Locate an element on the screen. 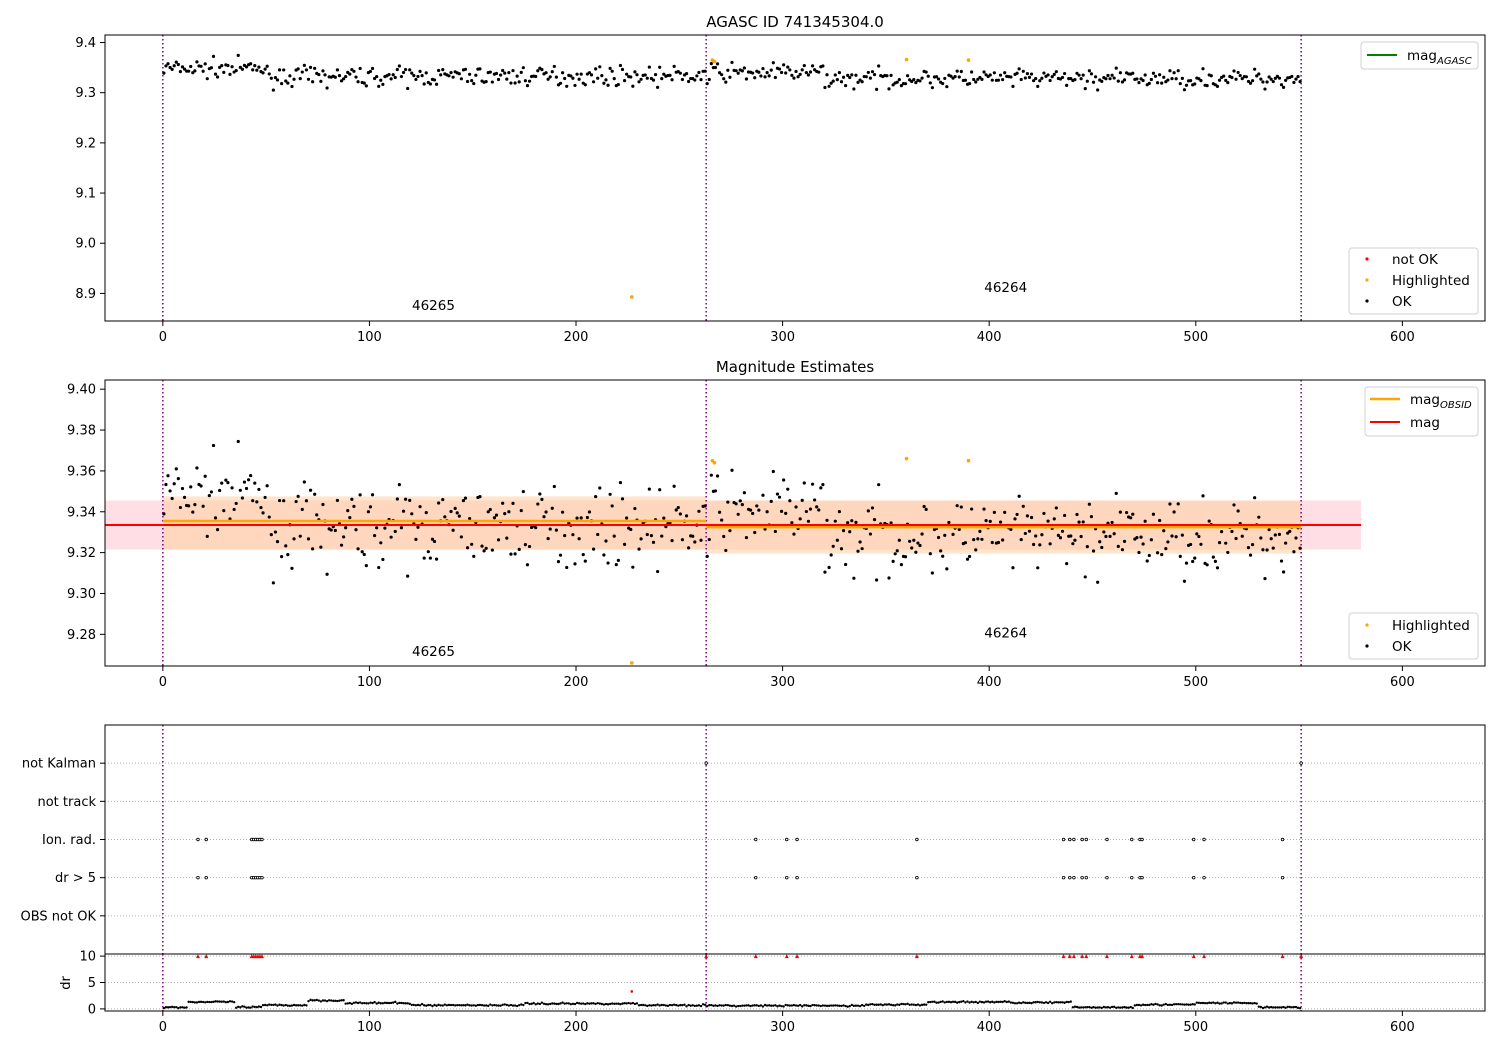 This screenshot has height=1050, width=1500. dr-capped-marker is located at coordinates (1142, 956).